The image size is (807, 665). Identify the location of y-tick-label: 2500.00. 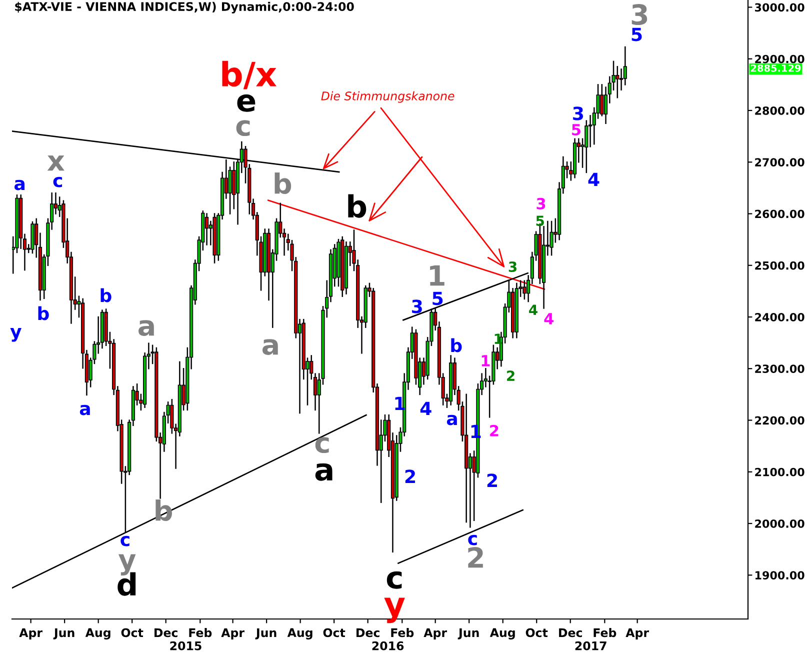
(779, 265).